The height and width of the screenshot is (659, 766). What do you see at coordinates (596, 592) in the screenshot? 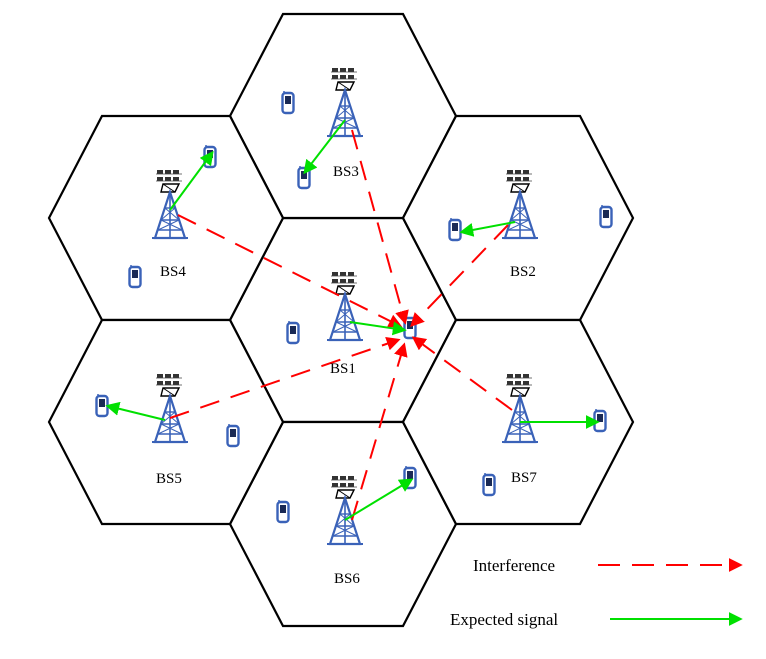
I see `legend: Interference Expected signal` at bounding box center [596, 592].